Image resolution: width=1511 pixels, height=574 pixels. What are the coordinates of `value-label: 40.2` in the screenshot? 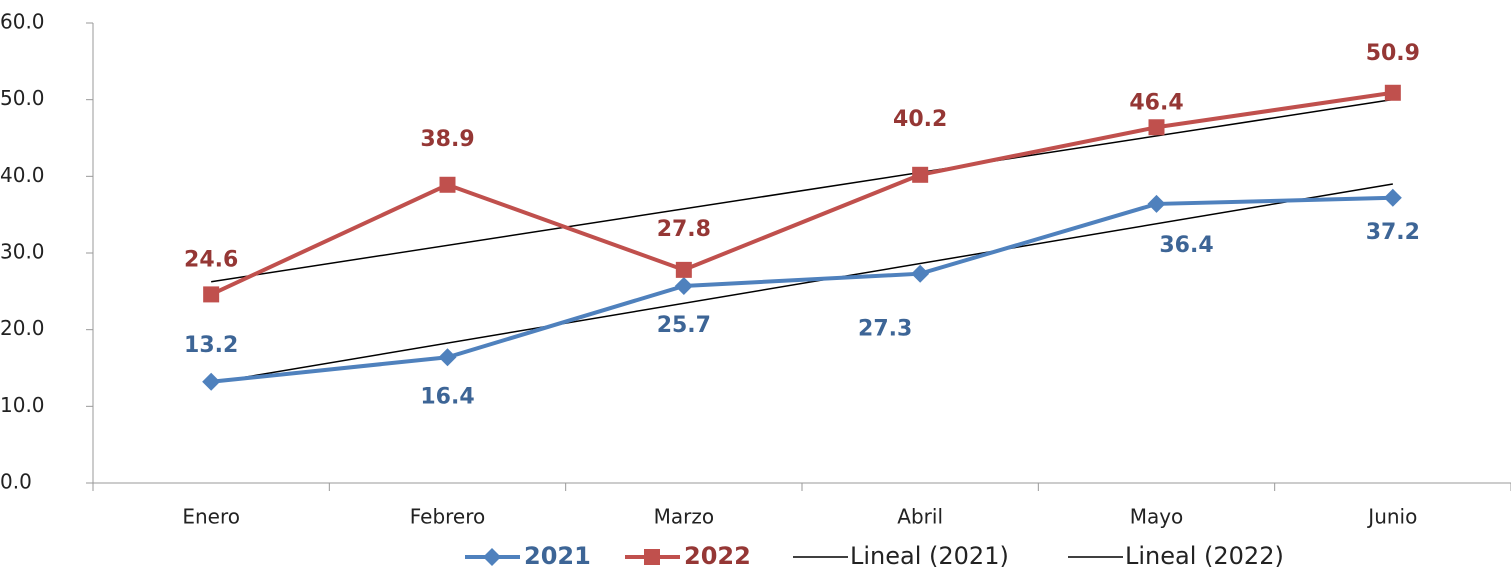 It's located at (920, 119).